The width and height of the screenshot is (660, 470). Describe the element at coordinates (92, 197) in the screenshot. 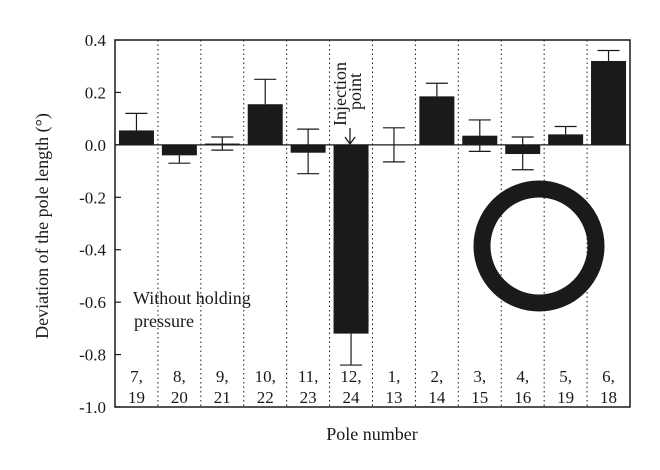

I see `y-tick-label: -0.2` at that location.